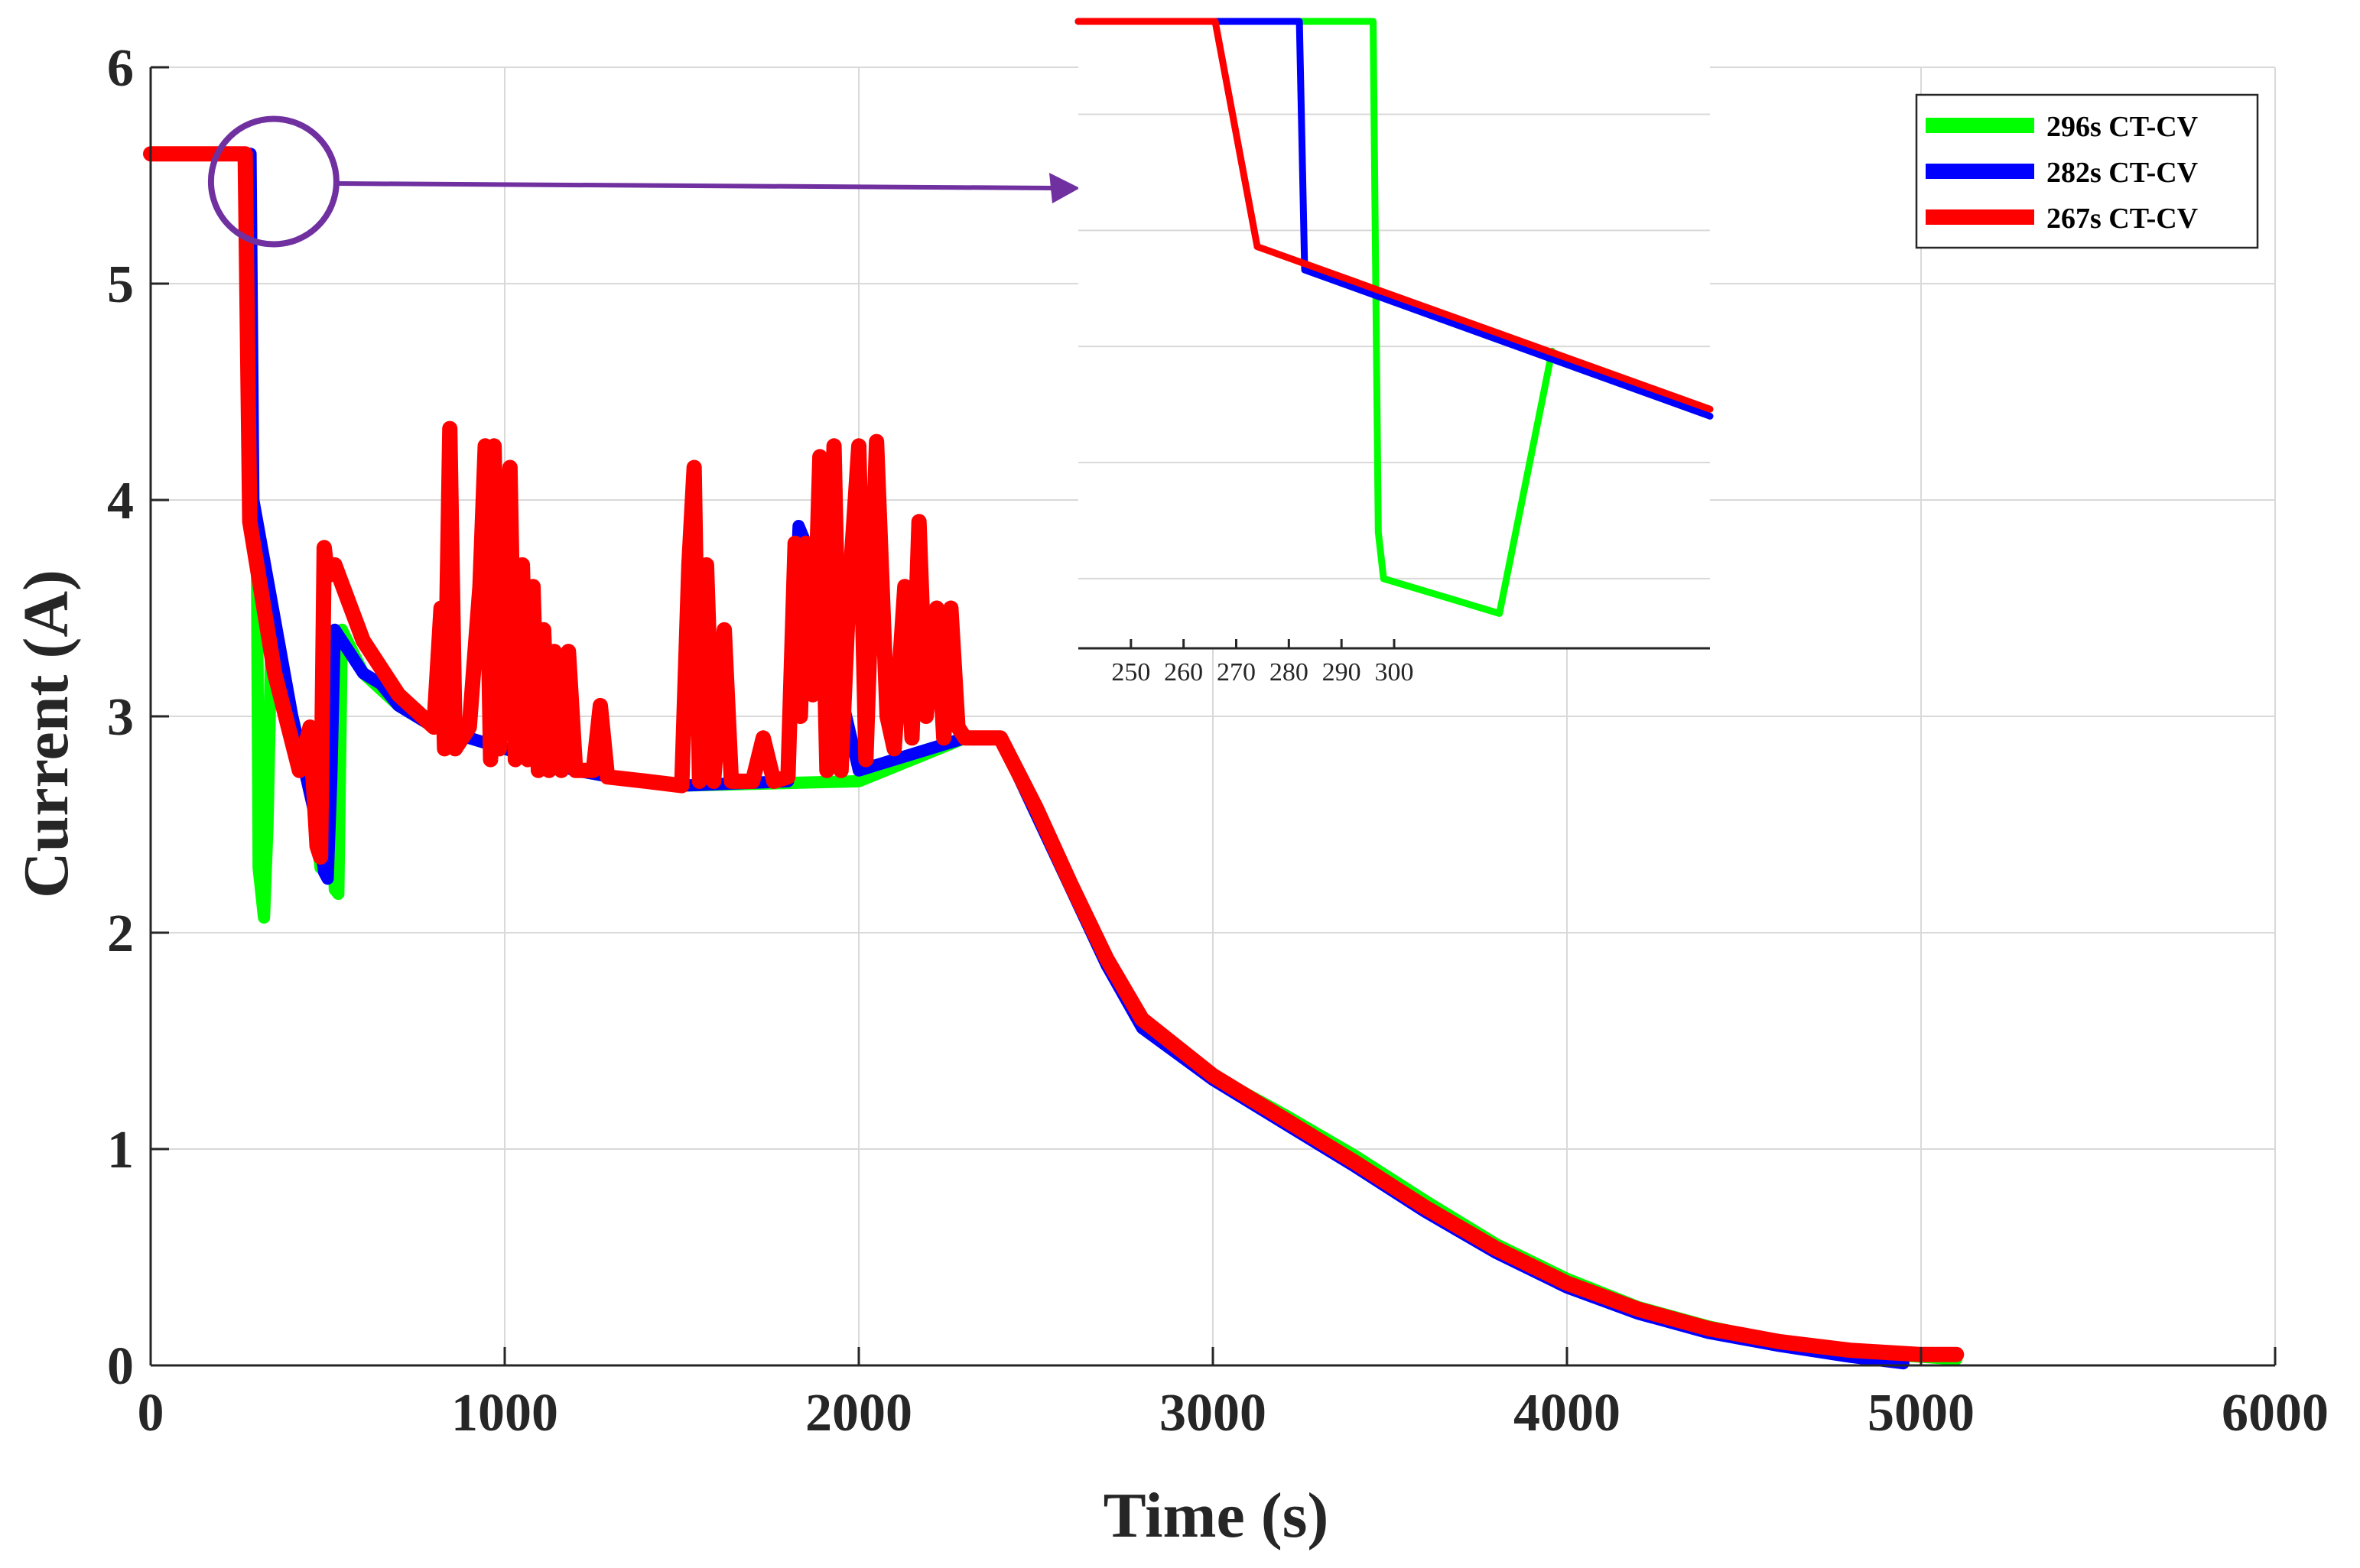  Describe the element at coordinates (1216, 1515) in the screenshot. I see `x-axis-title: Time (s)` at that location.